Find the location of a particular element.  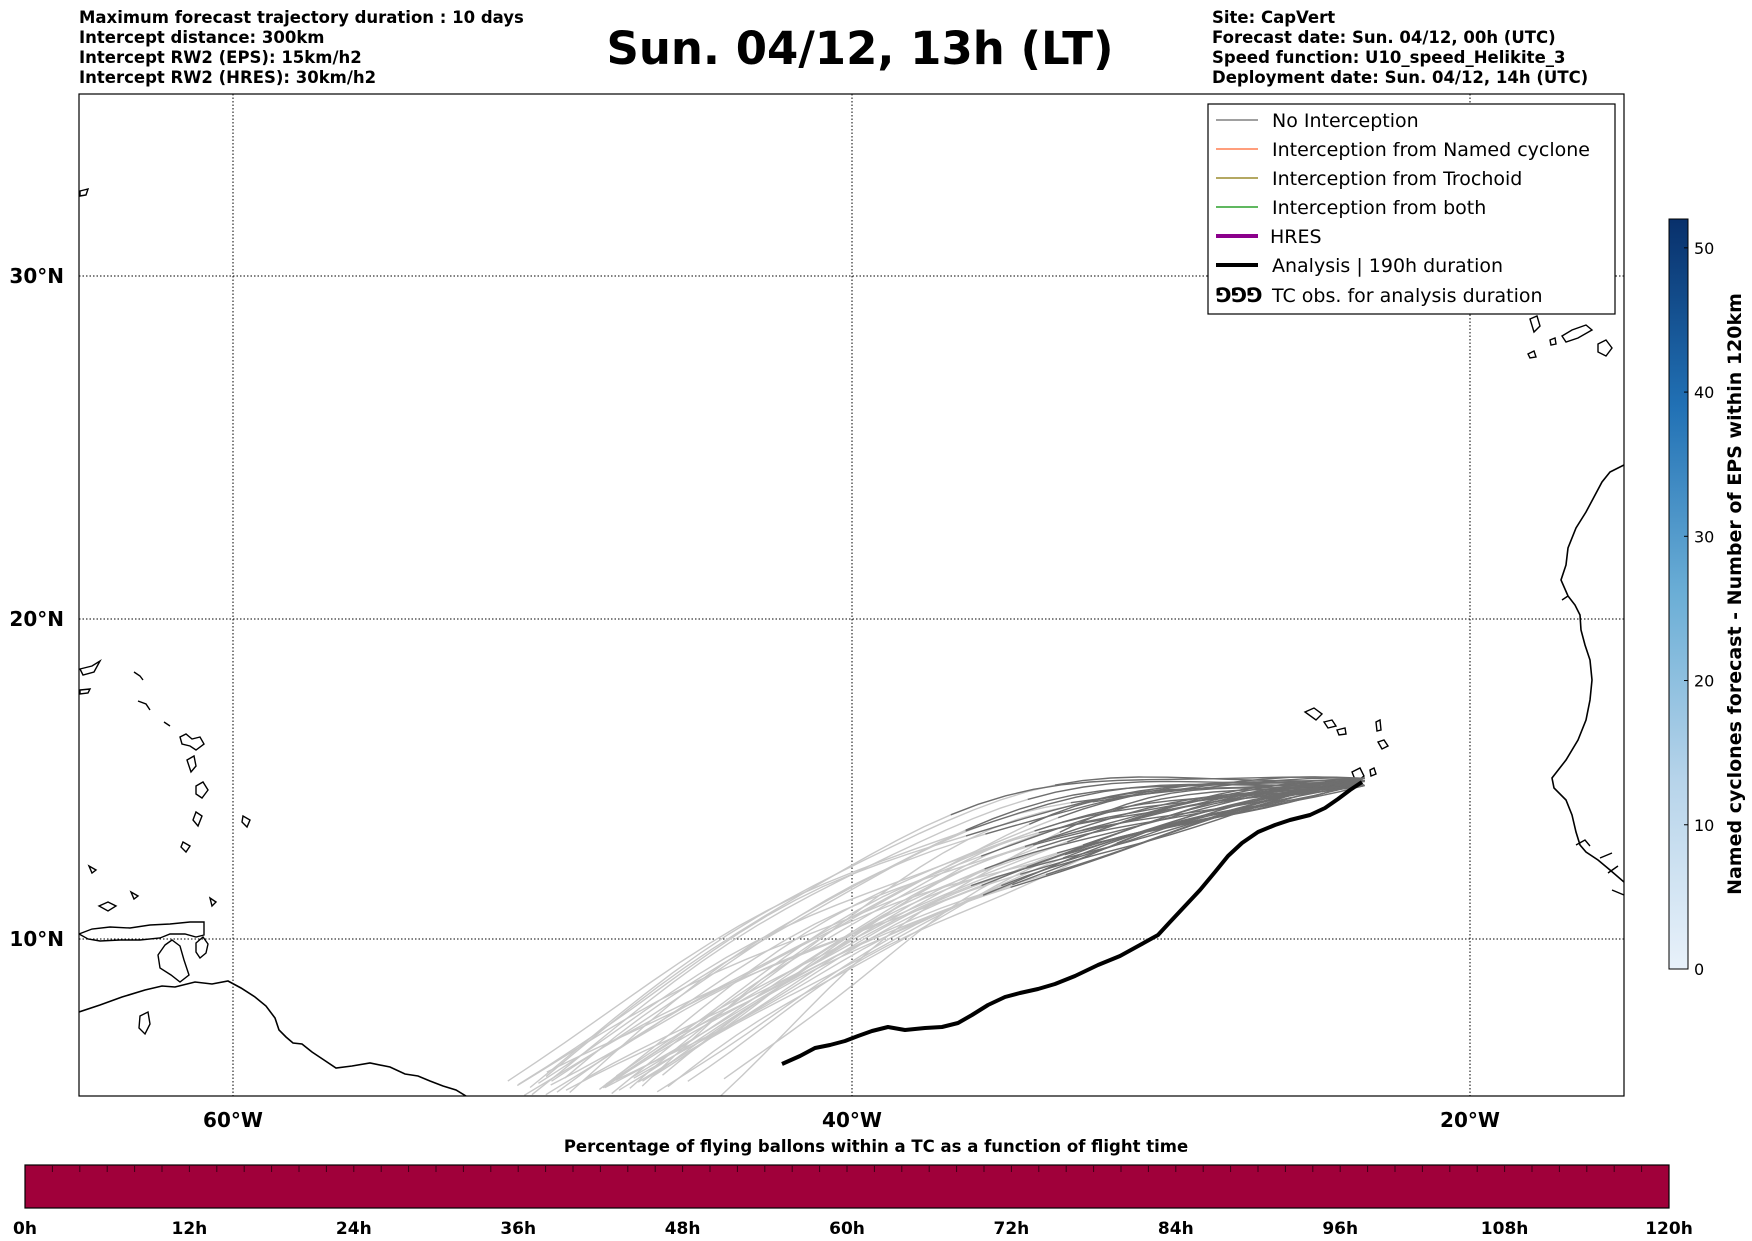

flight-time-tick-label: 84h is located at coordinates (1176, 1229).